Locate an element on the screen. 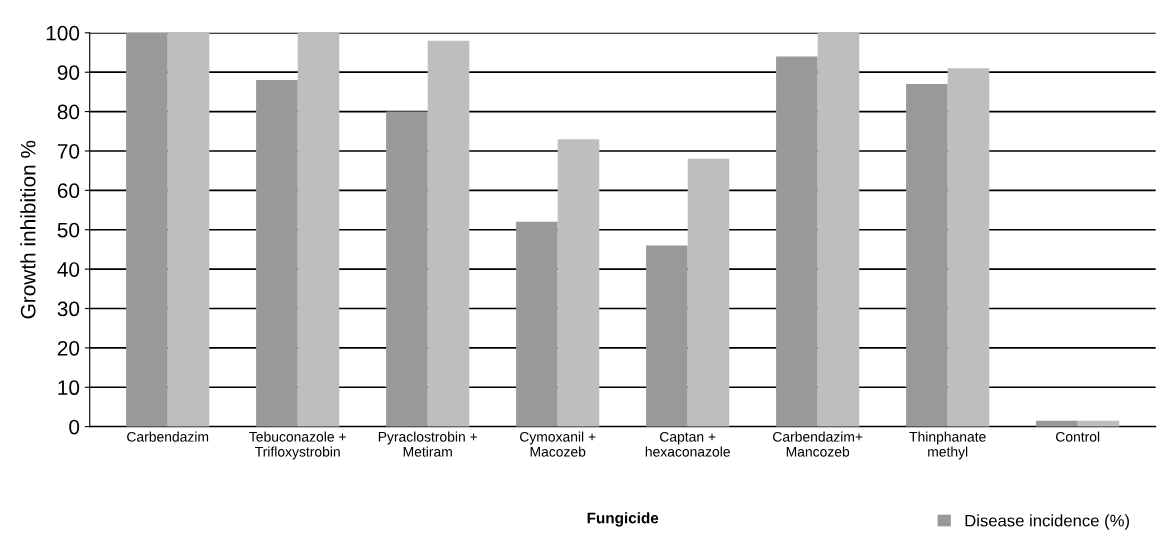 This screenshot has height=547, width=1165. x-tick-label: Cymoxanil + Macozeb is located at coordinates (558, 444).